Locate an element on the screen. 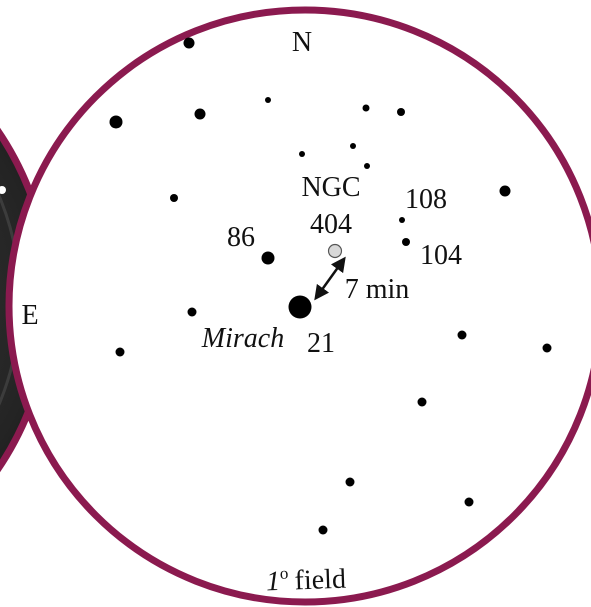 The height and width of the screenshot is (607, 591). star-mirach is located at coordinates (300, 307).